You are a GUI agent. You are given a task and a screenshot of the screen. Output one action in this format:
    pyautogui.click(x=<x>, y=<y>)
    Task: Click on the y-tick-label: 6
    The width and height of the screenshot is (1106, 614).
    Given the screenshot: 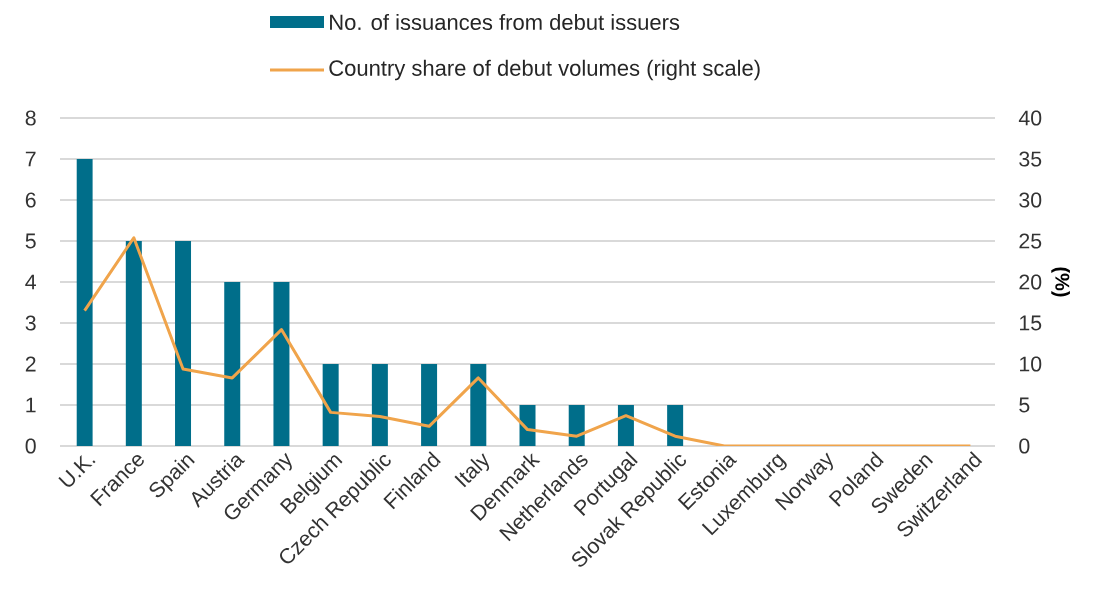 What is the action you would take?
    pyautogui.click(x=30, y=200)
    